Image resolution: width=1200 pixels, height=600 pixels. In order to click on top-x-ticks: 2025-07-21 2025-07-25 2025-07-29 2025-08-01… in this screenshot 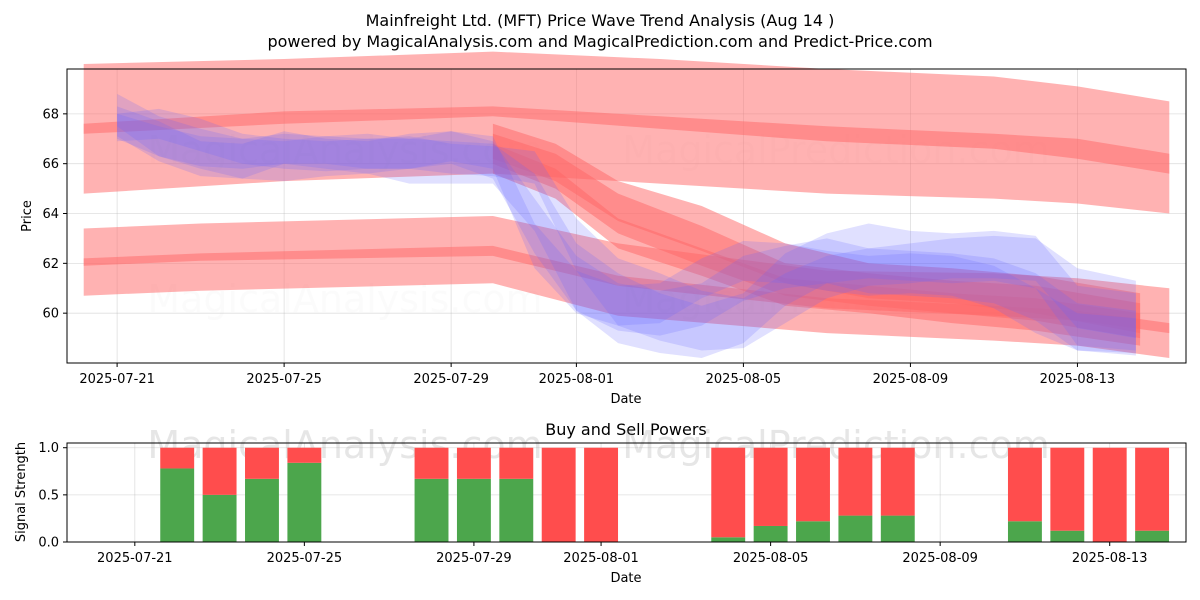, I will do `click(597, 375)`.